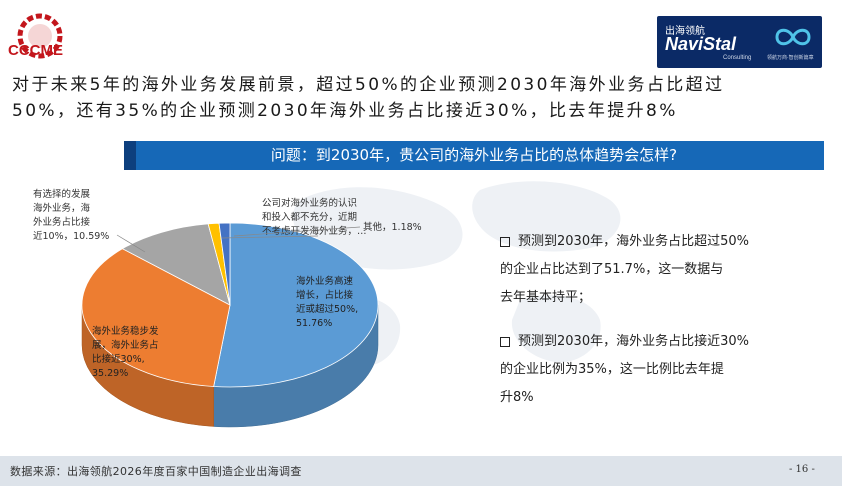 This screenshot has height=486, width=842. What do you see at coordinates (130, 155) in the screenshot?
I see `banner-accent` at bounding box center [130, 155].